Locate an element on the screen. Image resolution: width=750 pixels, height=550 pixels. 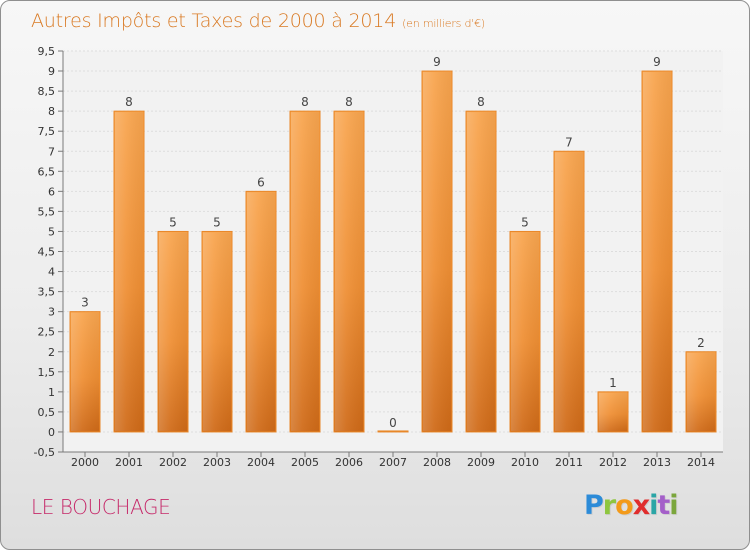
x-tick-label-2004: 2004 is located at coordinates (261, 462).